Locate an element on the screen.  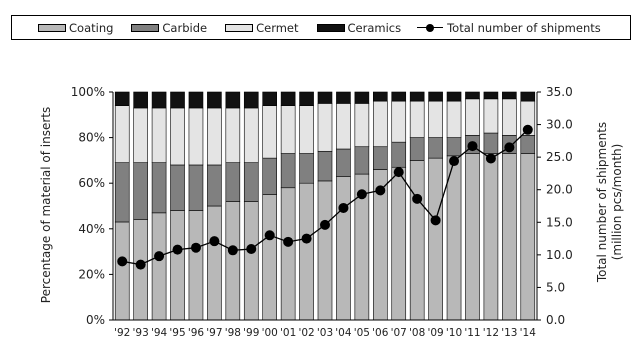
x-tick-label: '07 is located at coordinates (399, 333).